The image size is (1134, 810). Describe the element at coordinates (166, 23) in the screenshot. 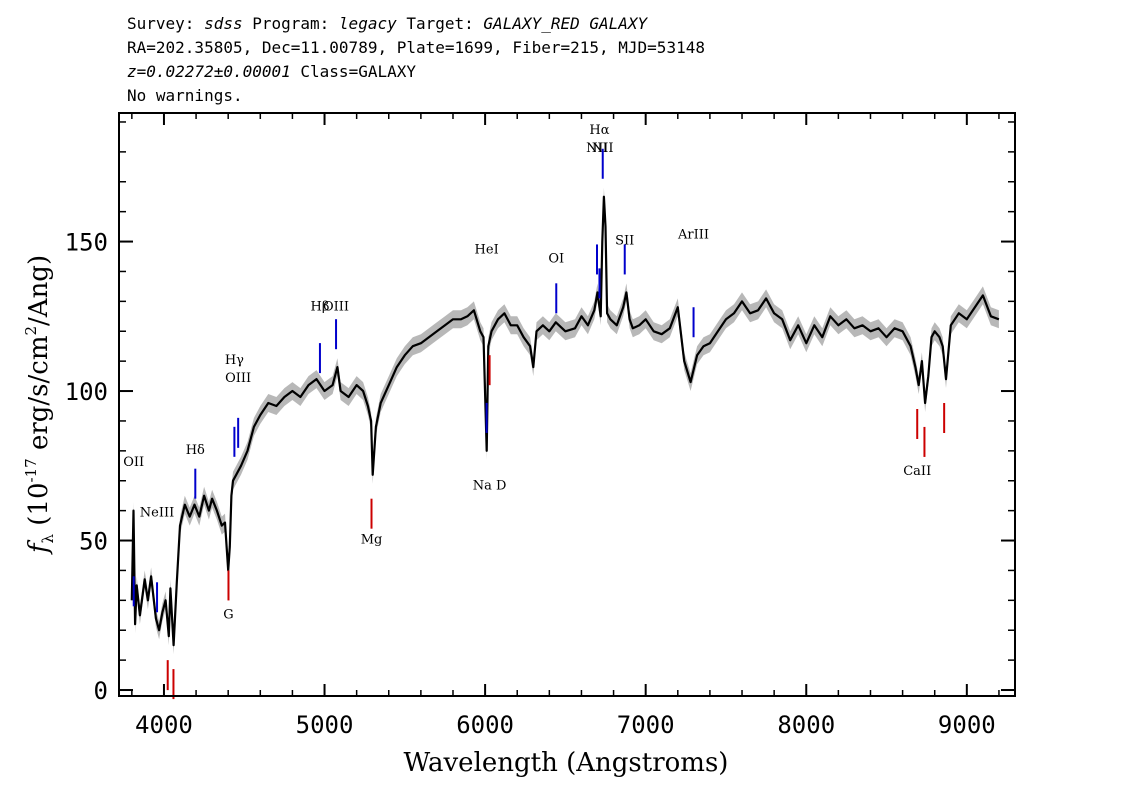

I see `header-survey-part: Survey:` at that location.